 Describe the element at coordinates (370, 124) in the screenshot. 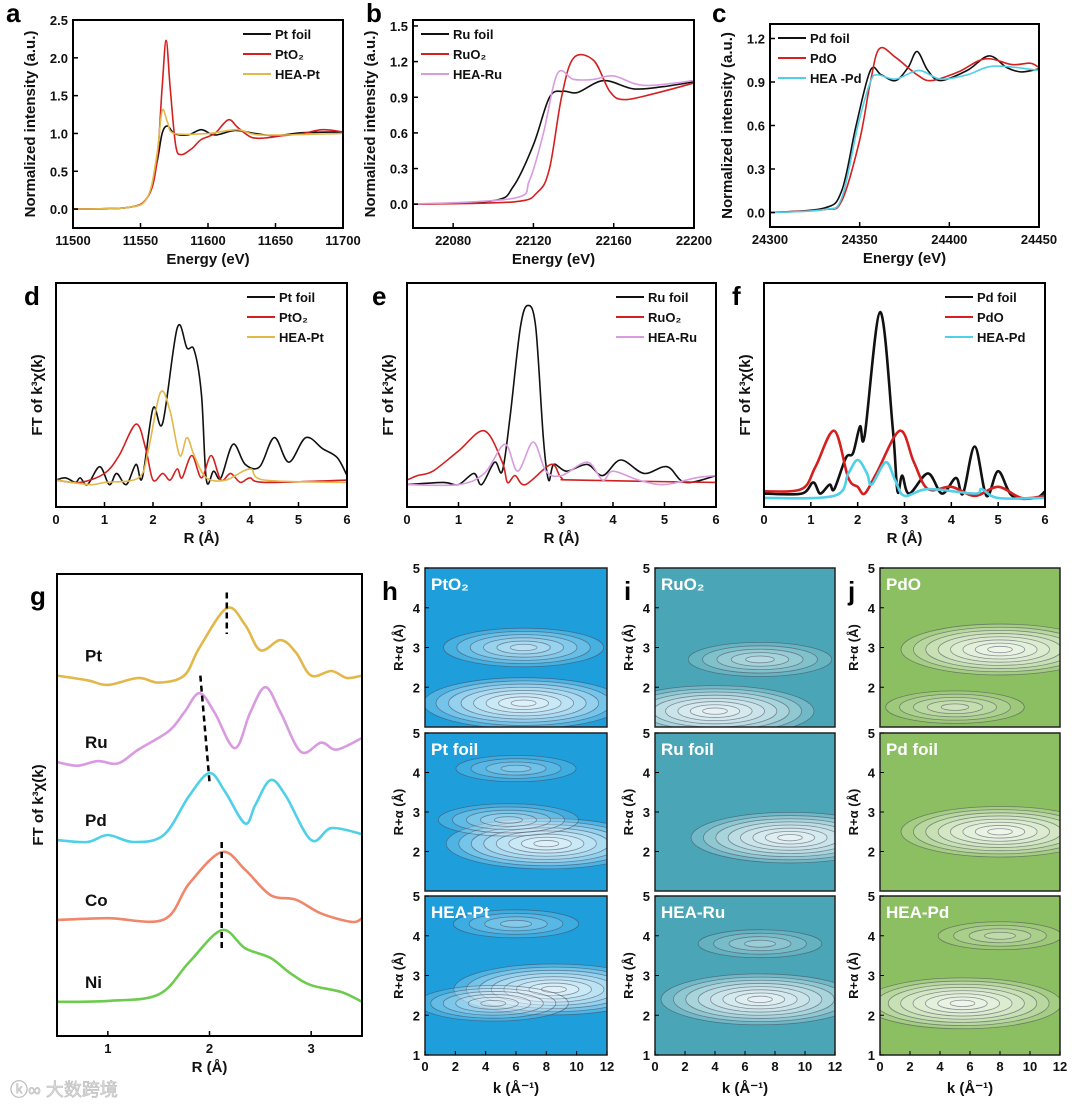

I see `y-axis-label: Normalized intensity (a.u.)` at that location.